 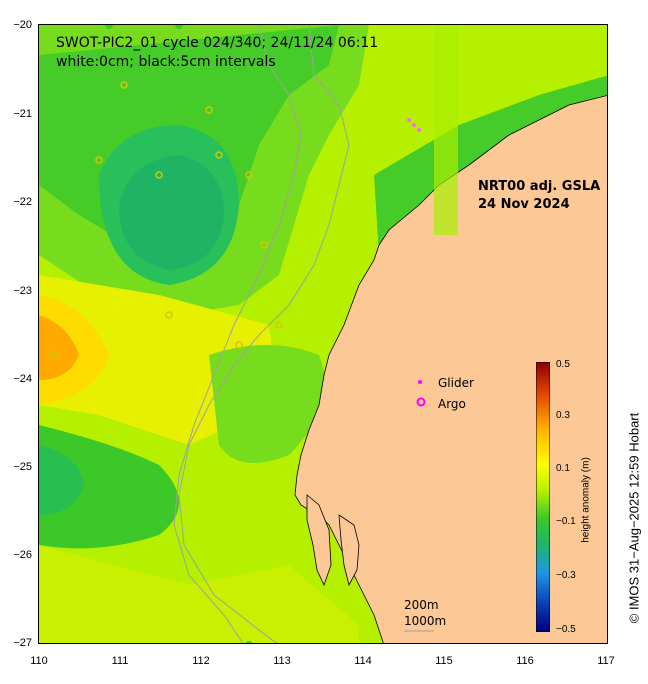 I want to click on argo-circle-icon, so click(x=427, y=403).